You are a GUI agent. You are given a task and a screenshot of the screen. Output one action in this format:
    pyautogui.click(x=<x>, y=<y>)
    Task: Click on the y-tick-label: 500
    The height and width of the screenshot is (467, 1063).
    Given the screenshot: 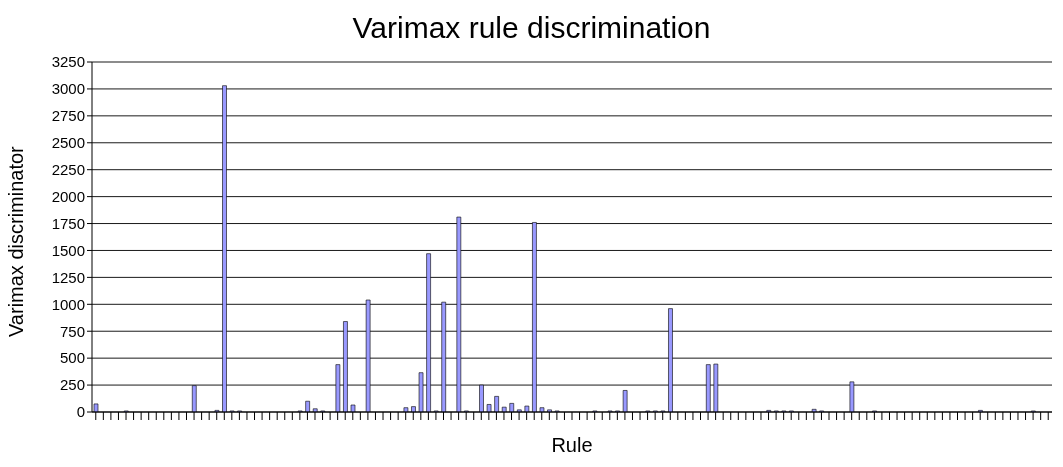 What is the action you would take?
    pyautogui.click(x=72, y=358)
    